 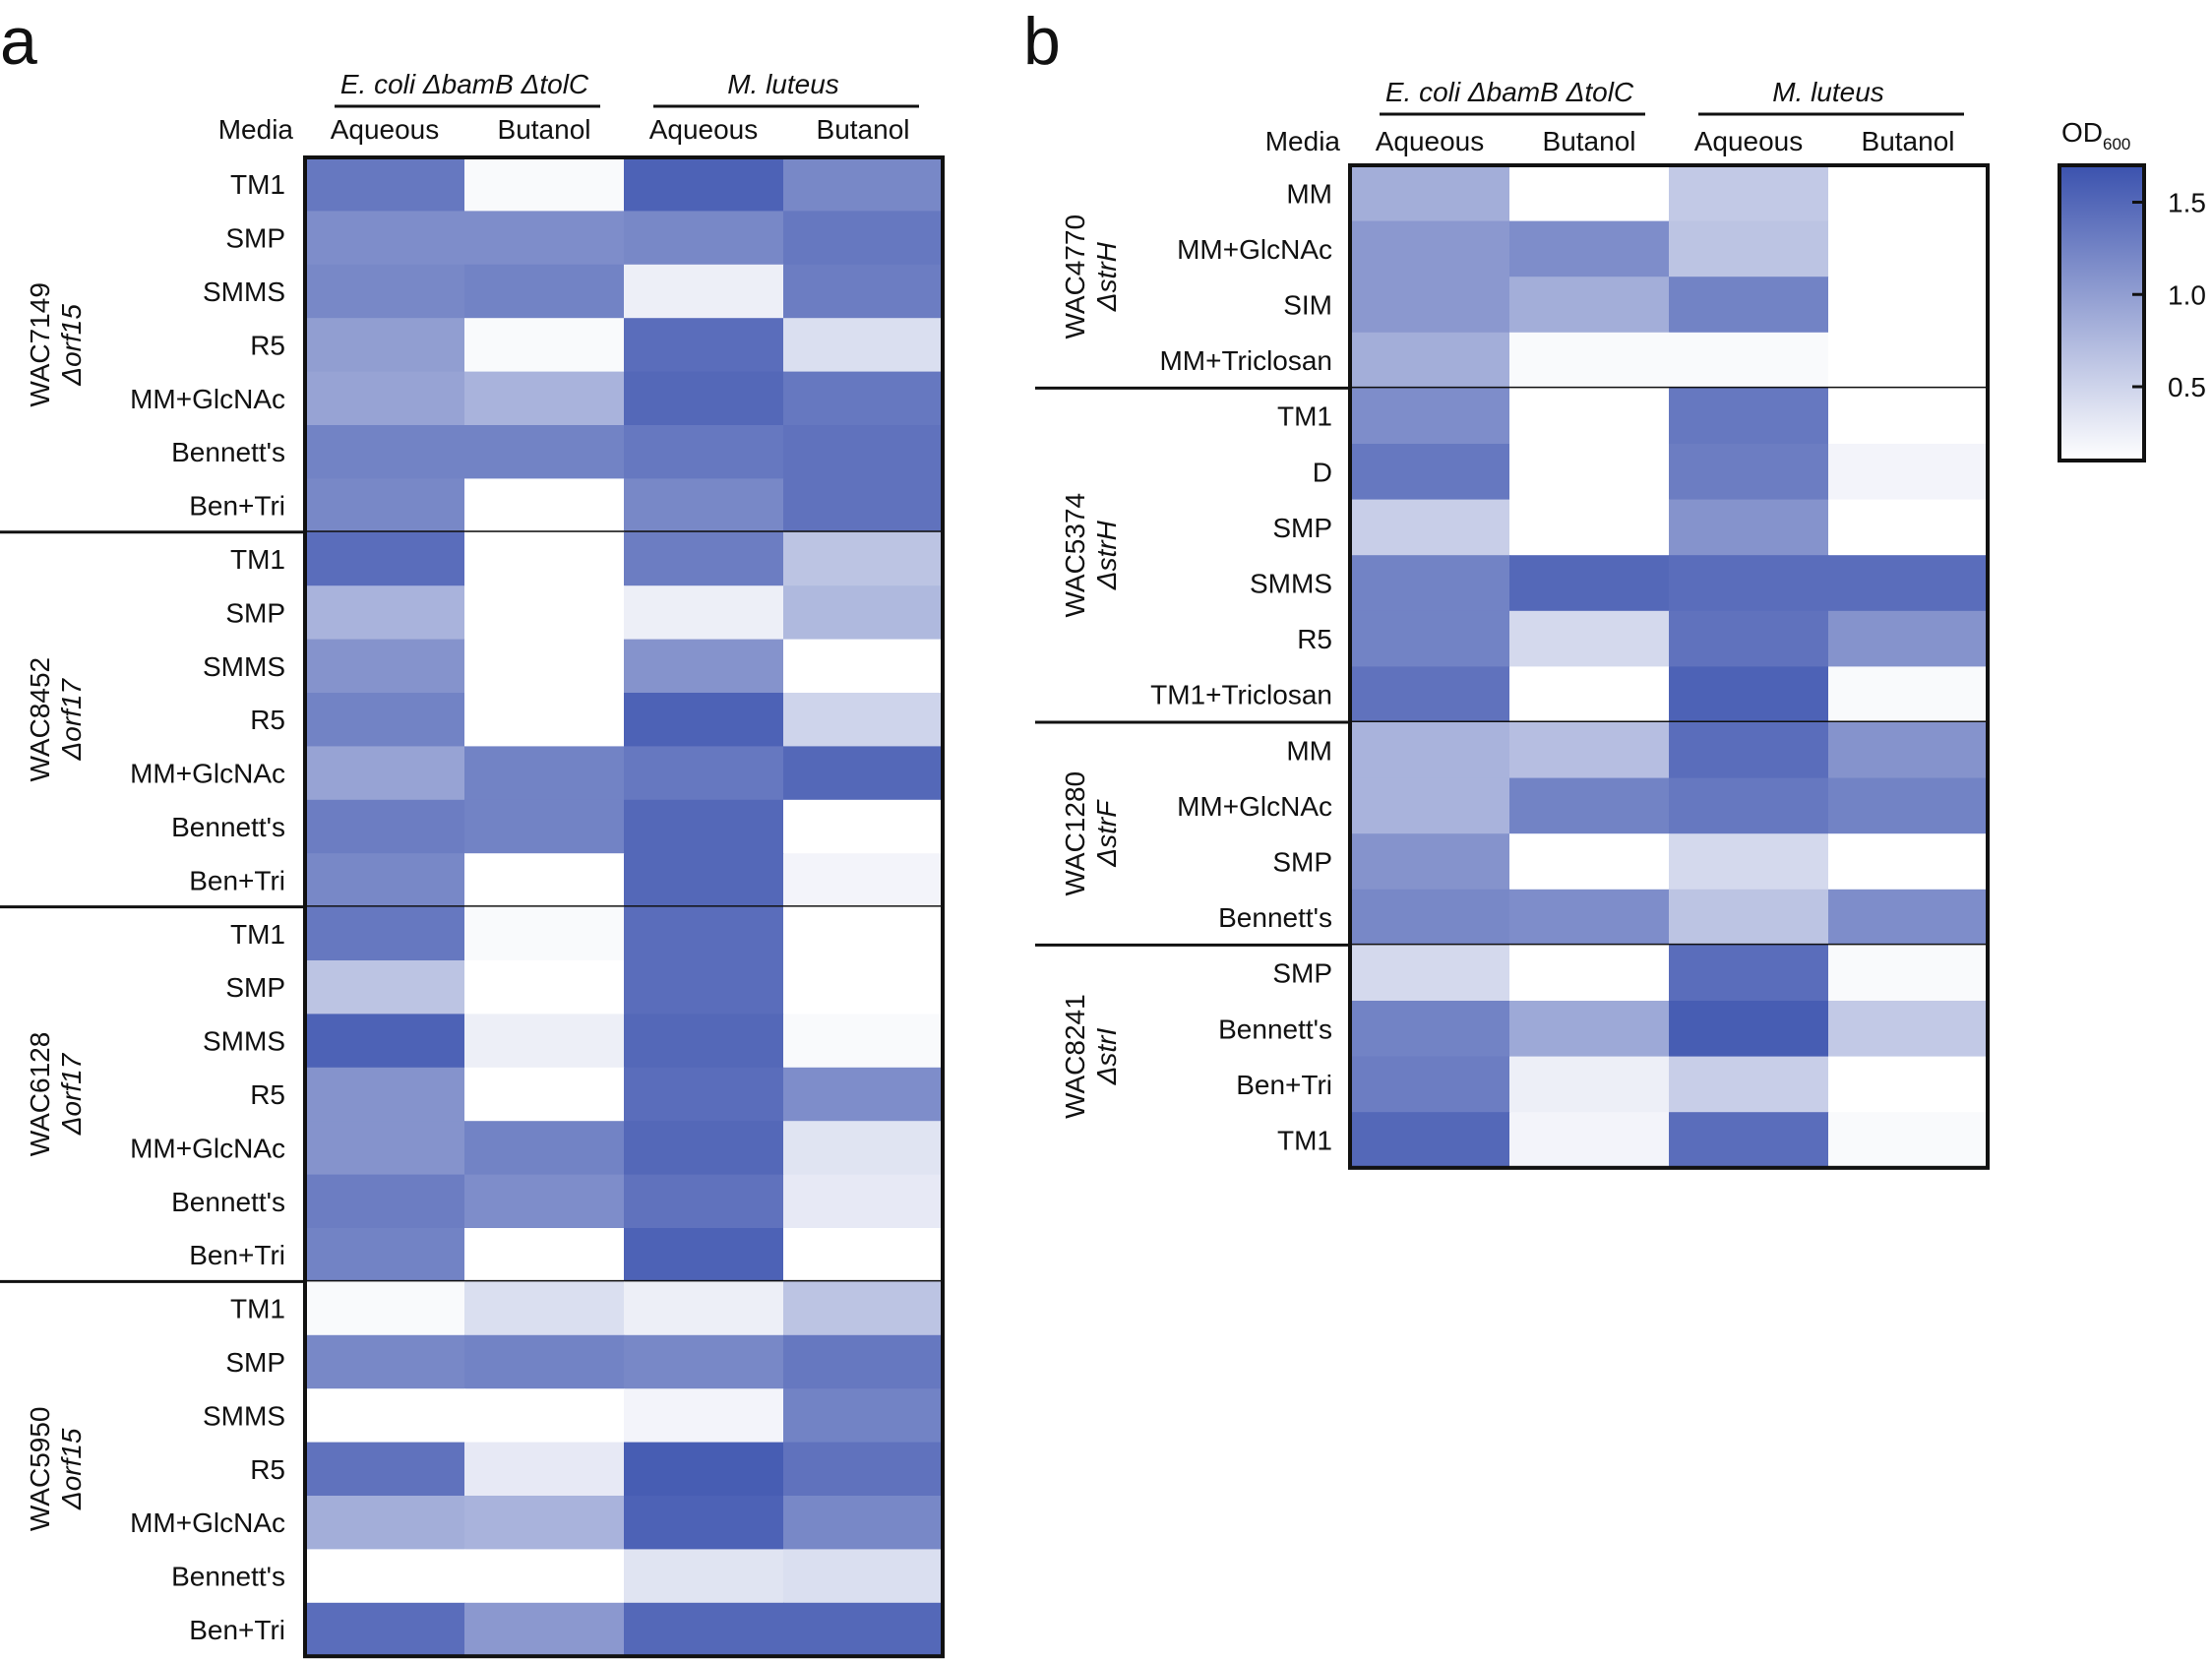 I want to click on colorbar-title: OD600, so click(x=2095, y=136).